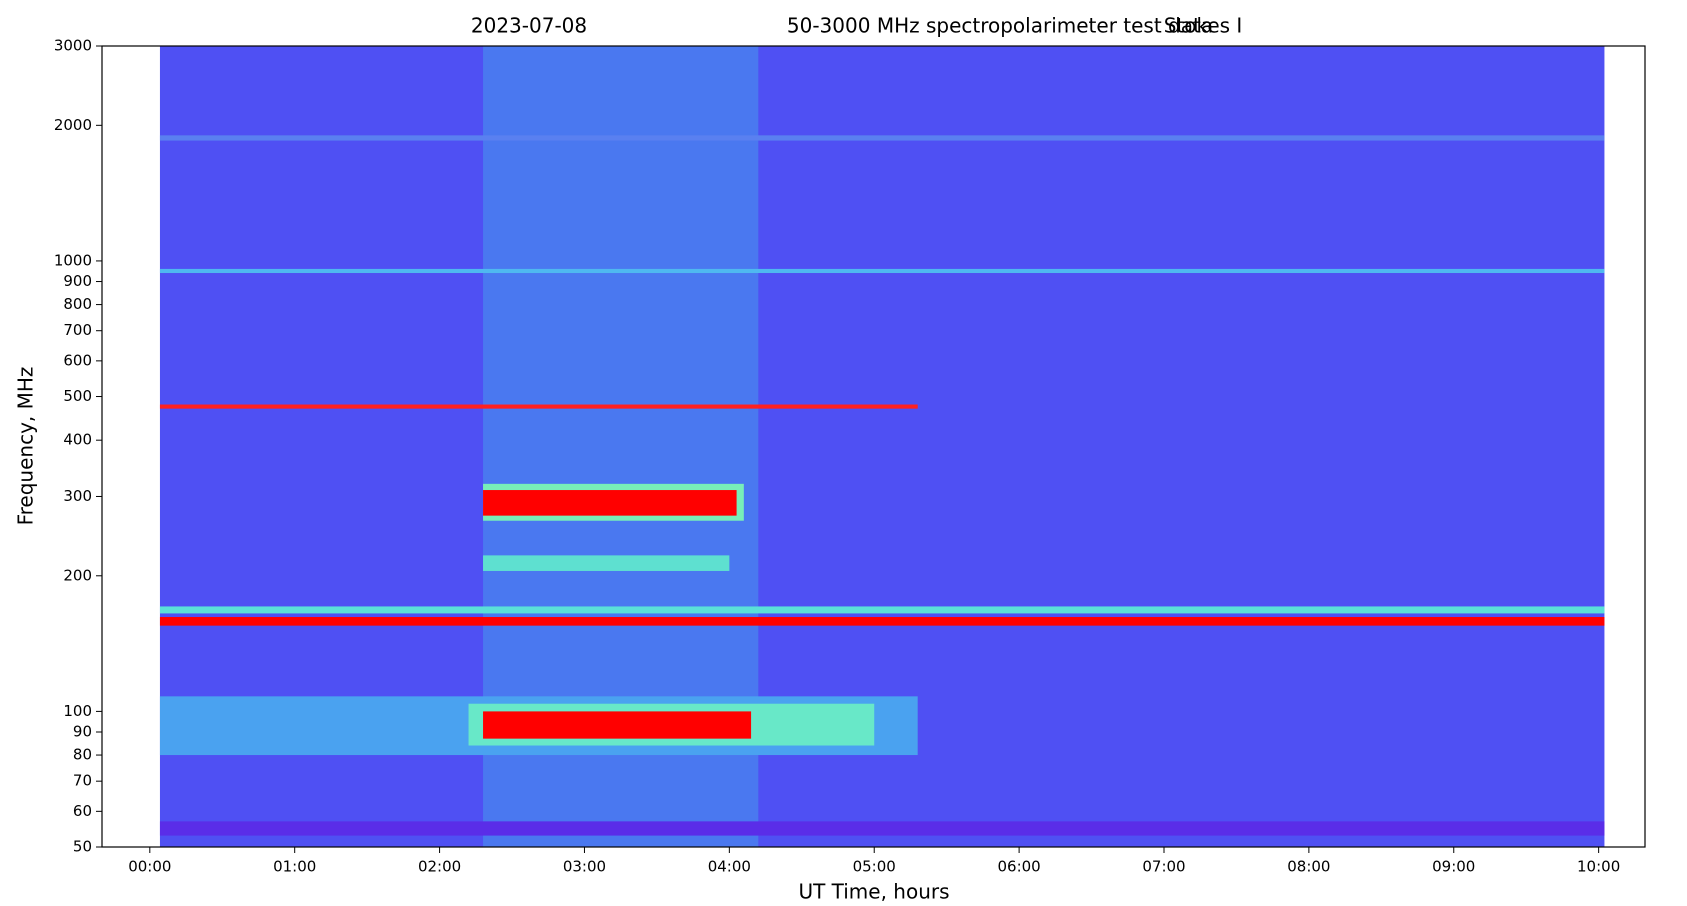 This screenshot has width=1687, height=906. Describe the element at coordinates (1163, 867) in the screenshot. I see `x-tick-label: 07:00` at that location.